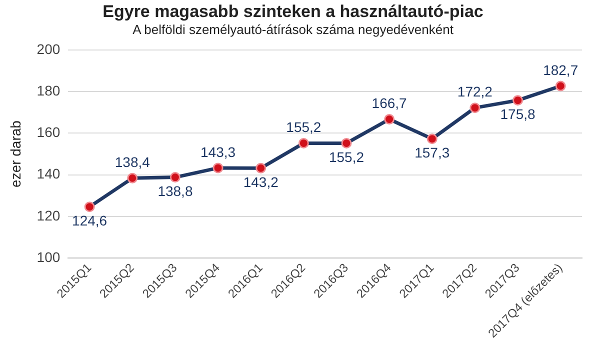 The height and width of the screenshot is (348, 600). What do you see at coordinates (48, 174) in the screenshot?
I see `y-tick-label: 140` at bounding box center [48, 174].